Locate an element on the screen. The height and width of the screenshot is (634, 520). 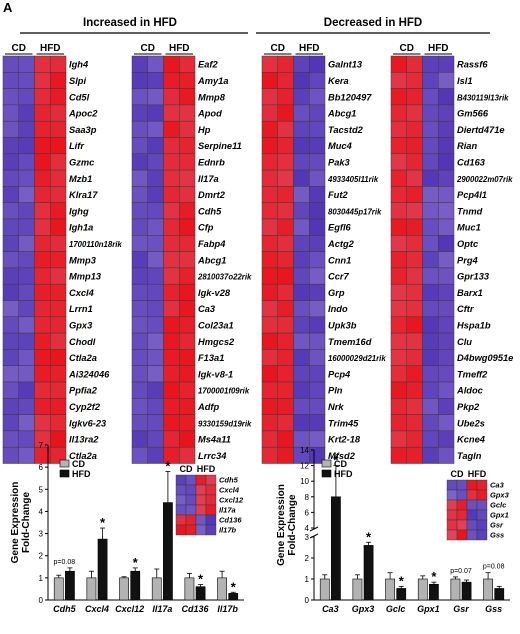
heatmap-gene-label: Pln is located at coordinates (335, 391).